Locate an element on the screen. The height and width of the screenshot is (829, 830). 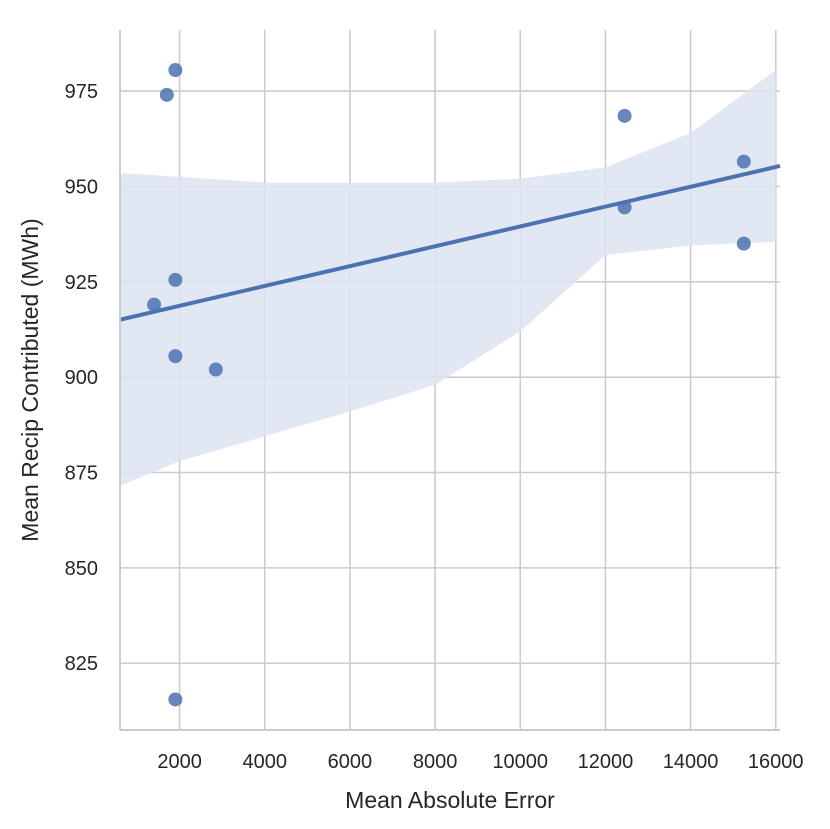
x-tick-label: 14000 is located at coordinates (691, 762).